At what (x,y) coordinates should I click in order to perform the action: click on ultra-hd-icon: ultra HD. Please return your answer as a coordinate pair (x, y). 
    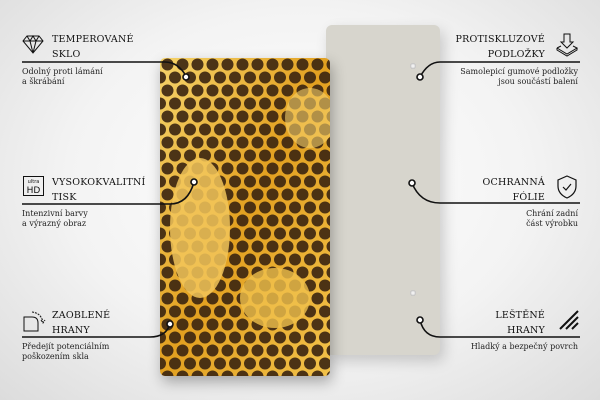
    Looking at the image, I should click on (33, 186).